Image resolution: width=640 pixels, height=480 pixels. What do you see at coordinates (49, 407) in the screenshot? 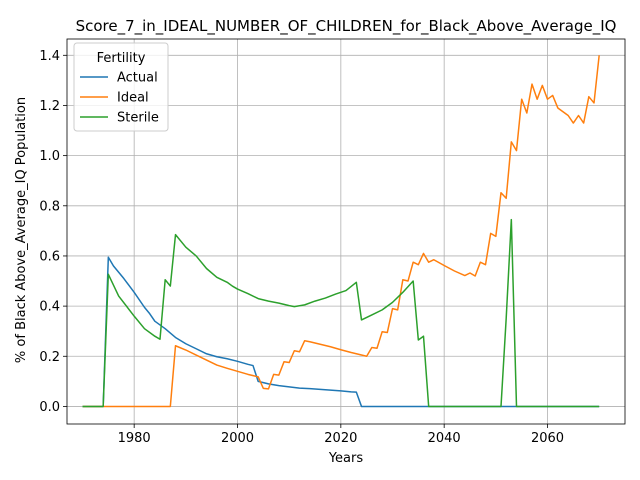
I see `y-tick-label: 0.0` at bounding box center [49, 407].